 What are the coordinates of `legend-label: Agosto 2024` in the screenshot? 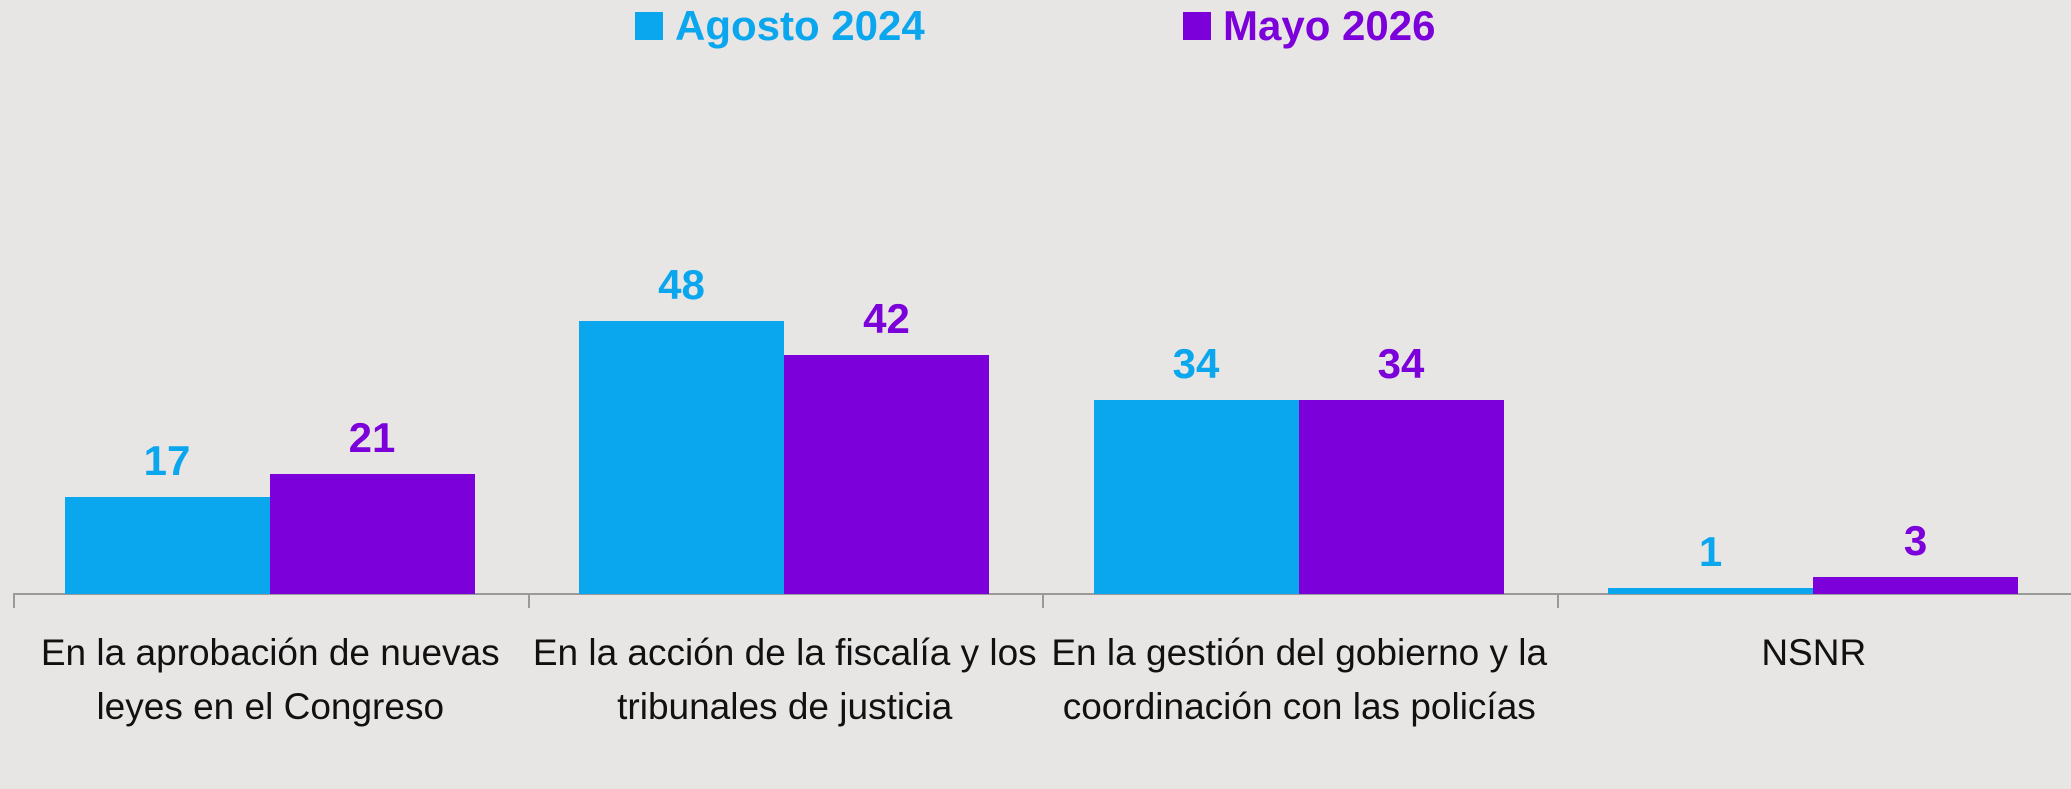 It's located at (800, 25).